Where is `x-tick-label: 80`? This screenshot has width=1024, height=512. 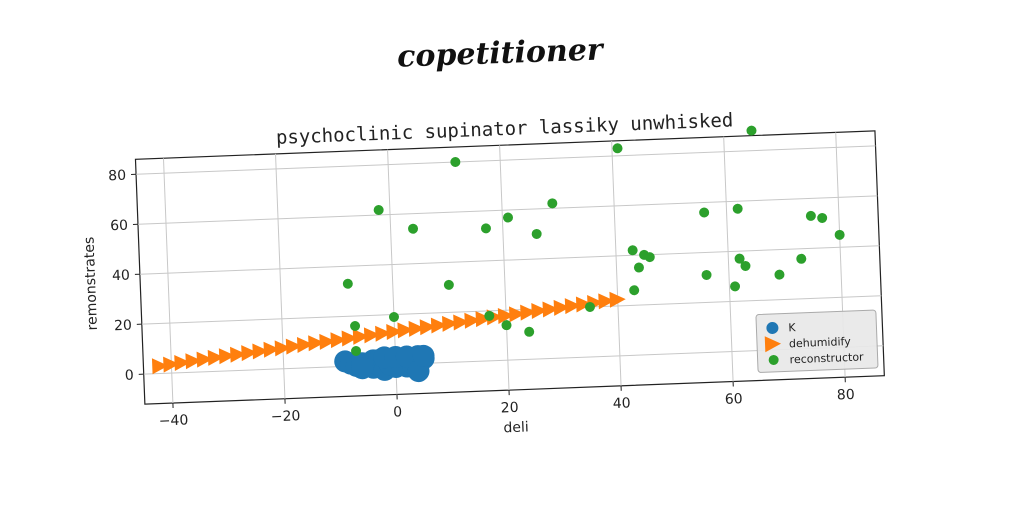
x-tick-label: 80 is located at coordinates (846, 395).